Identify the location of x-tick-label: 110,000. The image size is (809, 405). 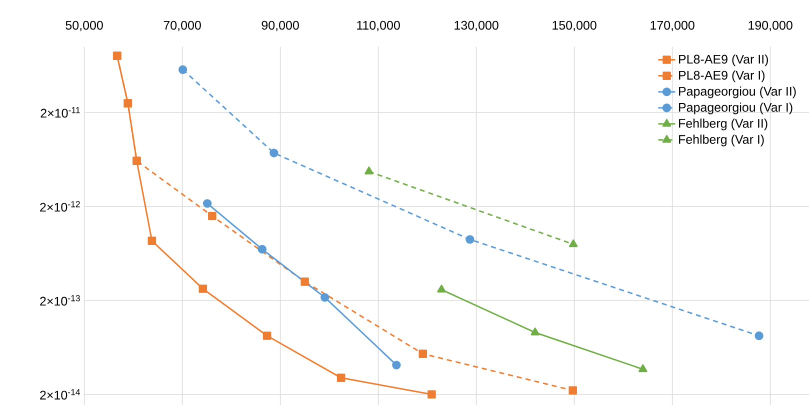
(378, 26).